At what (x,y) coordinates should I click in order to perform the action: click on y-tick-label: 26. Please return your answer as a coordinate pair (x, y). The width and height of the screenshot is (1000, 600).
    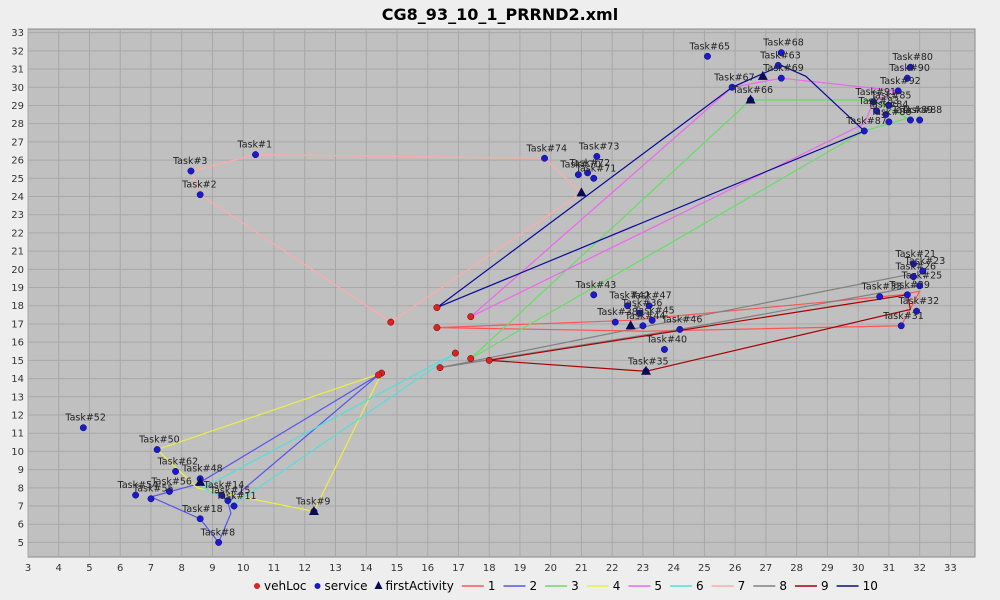
    Looking at the image, I should click on (17, 161).